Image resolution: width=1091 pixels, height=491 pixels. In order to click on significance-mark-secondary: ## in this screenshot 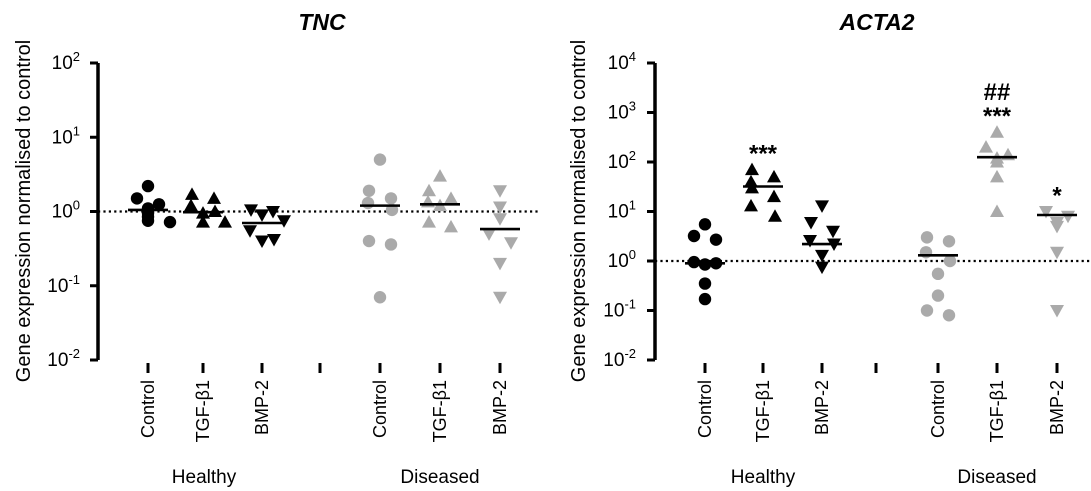, I will do `click(997, 92)`.